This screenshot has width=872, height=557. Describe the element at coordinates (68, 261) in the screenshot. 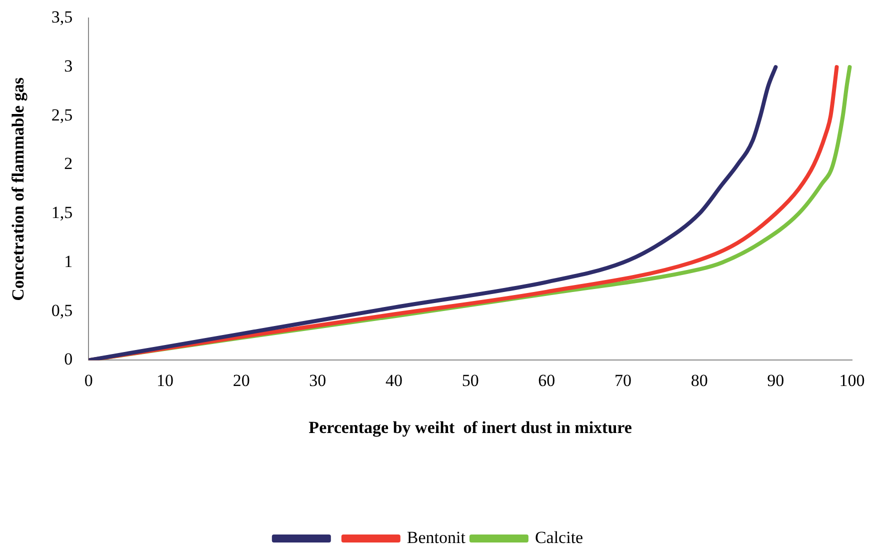

I see `y-tick-label: 1` at that location.